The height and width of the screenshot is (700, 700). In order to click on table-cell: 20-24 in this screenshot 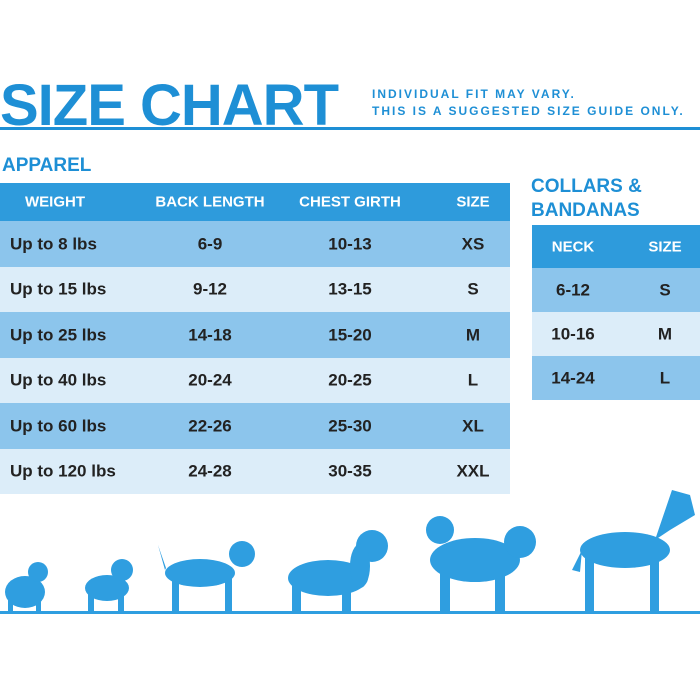, I will do `click(210, 380)`.